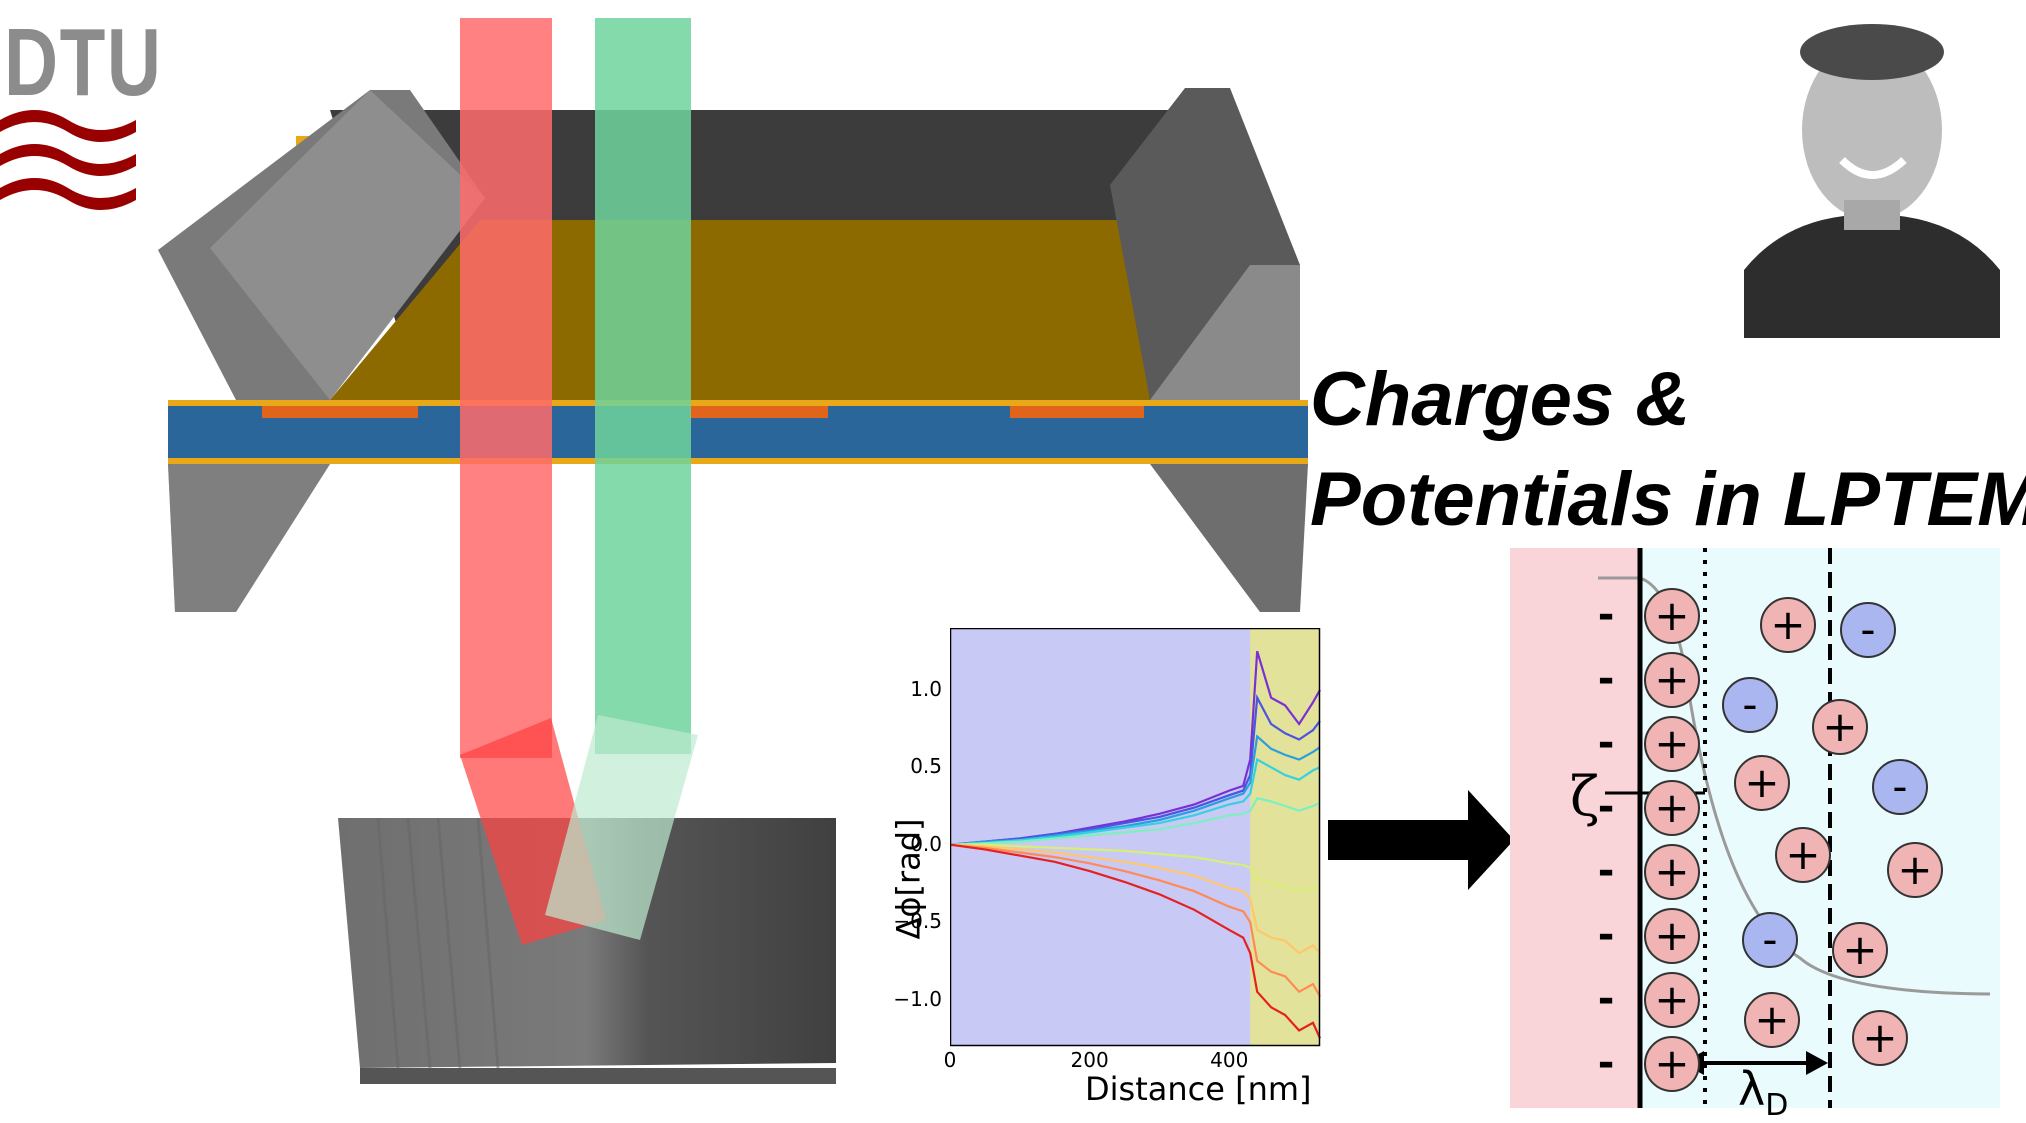 This screenshot has width=2026, height=1123. I want to click on cell-right-frame-face, so click(1225, 332).